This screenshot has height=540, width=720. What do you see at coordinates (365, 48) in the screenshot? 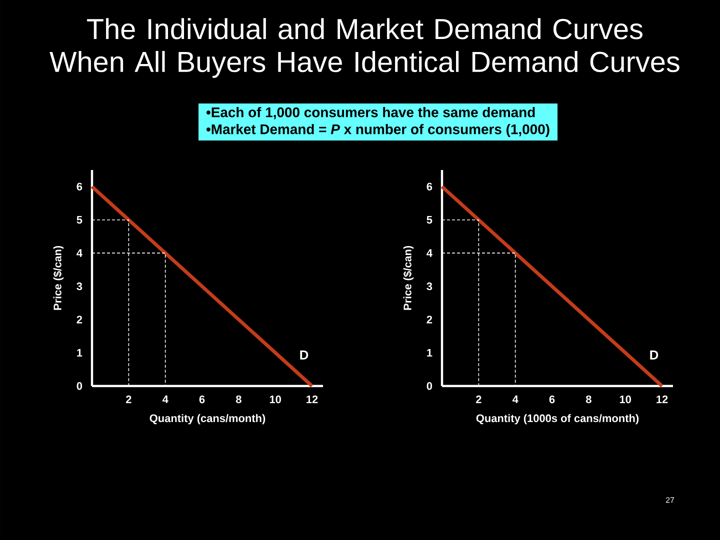
I see `chart-title: The Individual and Market Demand Curves When All Buyers Have Identical Demand Curves` at bounding box center [365, 48].